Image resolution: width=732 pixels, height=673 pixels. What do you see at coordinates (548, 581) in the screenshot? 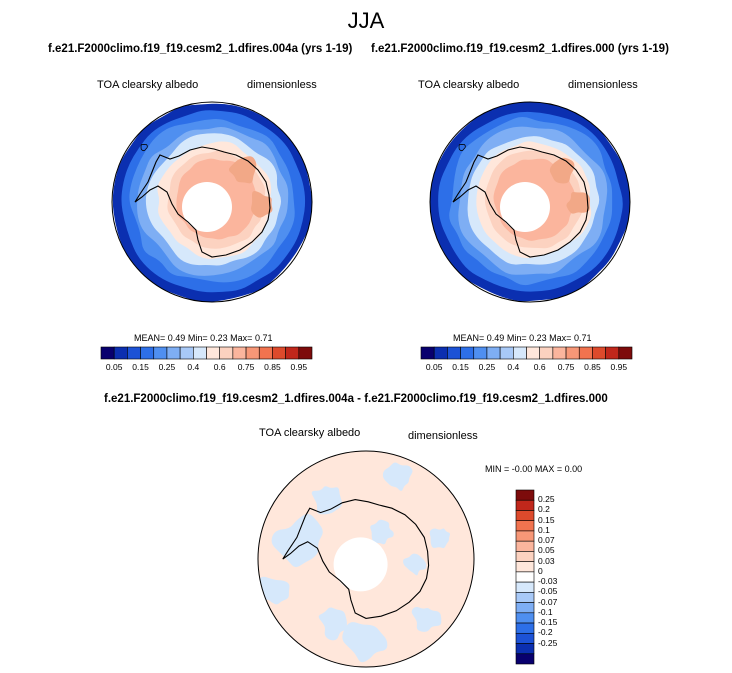
I see `colorbar-tick-label: -0.03` at bounding box center [548, 581].